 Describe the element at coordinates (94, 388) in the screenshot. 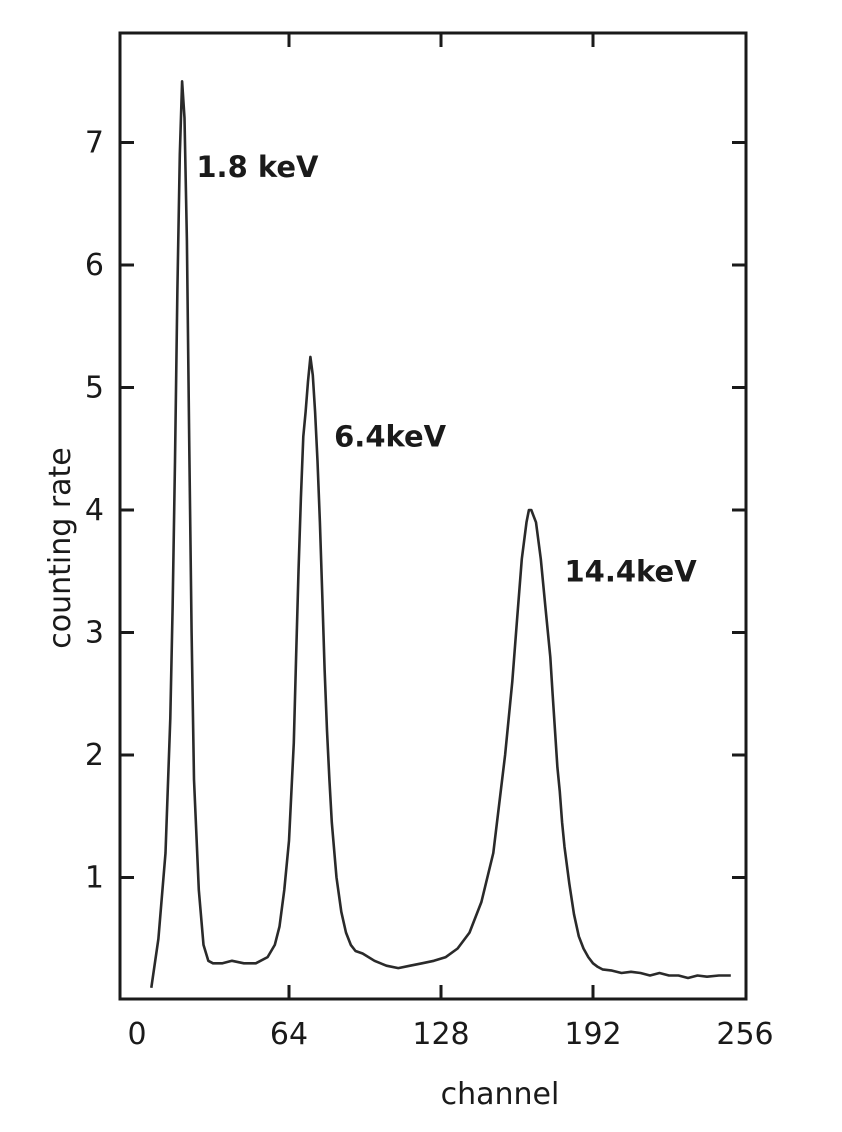

I see `y-tick-label: 5` at that location.